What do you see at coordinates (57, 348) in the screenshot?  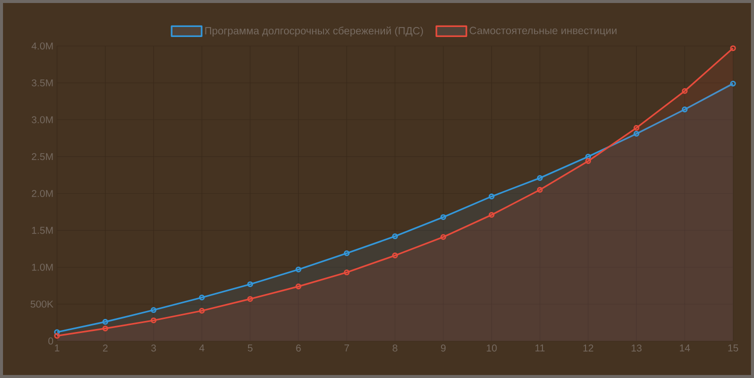 I see `x-tick-label: 1` at bounding box center [57, 348].